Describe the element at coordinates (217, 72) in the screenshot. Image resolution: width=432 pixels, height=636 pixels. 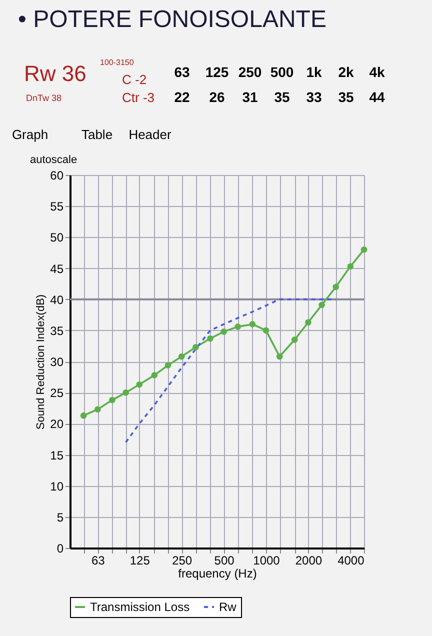
I see `text: 125` at that location.